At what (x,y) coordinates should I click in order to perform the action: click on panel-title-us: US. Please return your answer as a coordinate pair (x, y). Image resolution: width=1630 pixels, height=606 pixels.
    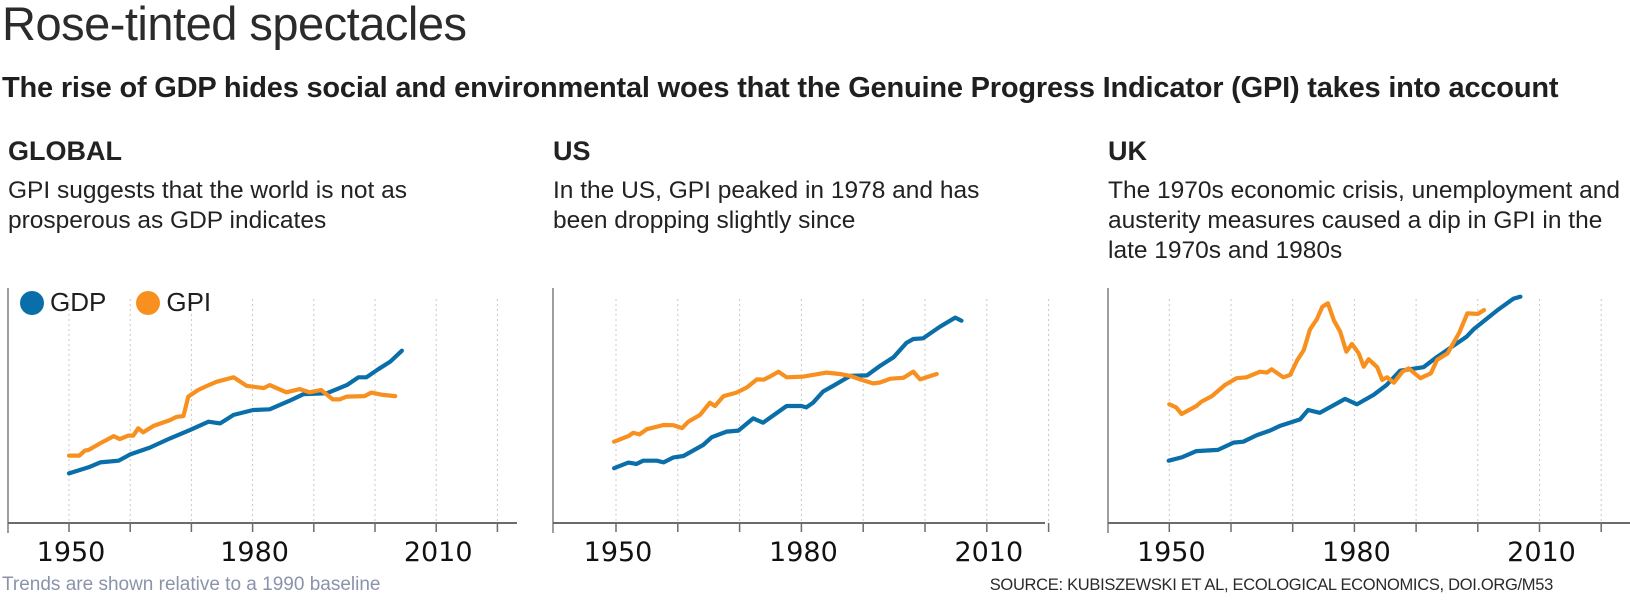
    Looking at the image, I should click on (572, 151).